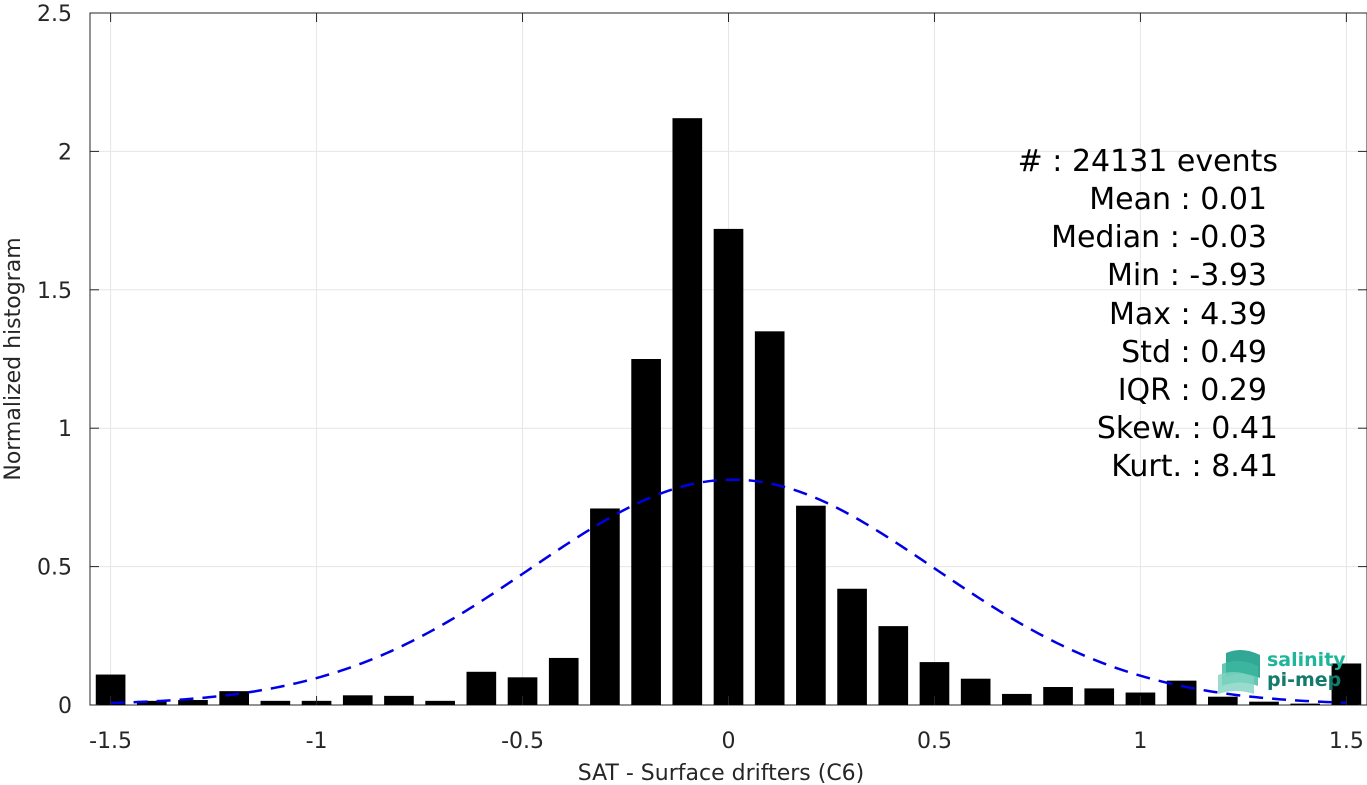  What do you see at coordinates (934, 741) in the screenshot?
I see `x-tick-label: 0.5` at bounding box center [934, 741].